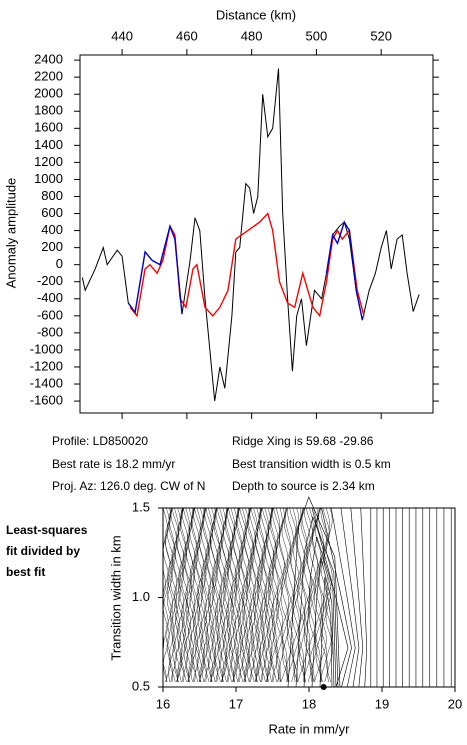  What do you see at coordinates (381, 35) in the screenshot?
I see `x-tick-label: 520` at bounding box center [381, 35].